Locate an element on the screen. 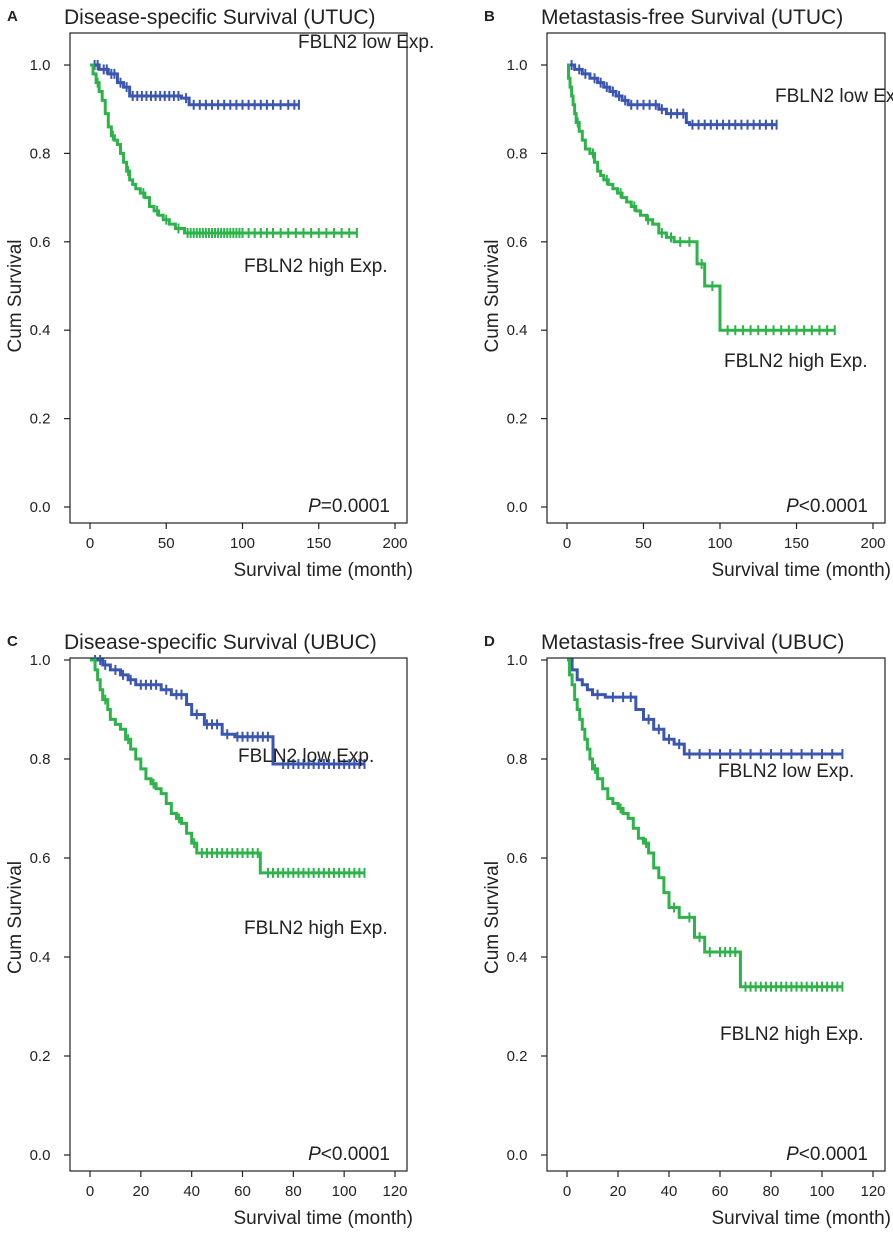  p-value: P=0.0001 is located at coordinates (349, 506).